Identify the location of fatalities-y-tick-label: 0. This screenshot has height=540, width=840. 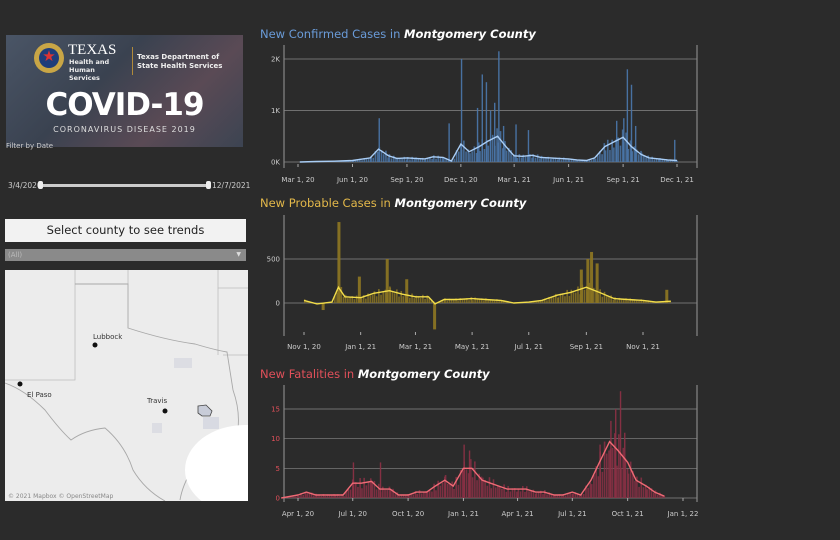
(278, 499).